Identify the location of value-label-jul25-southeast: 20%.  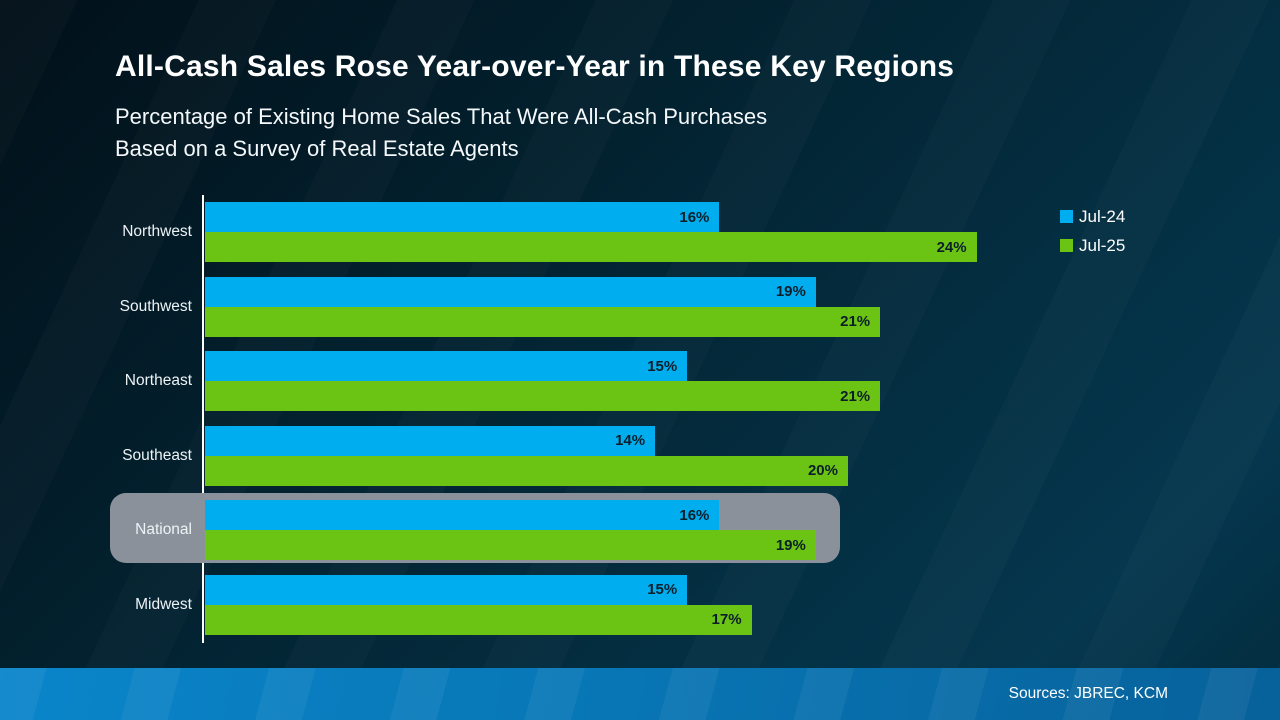
(822, 470).